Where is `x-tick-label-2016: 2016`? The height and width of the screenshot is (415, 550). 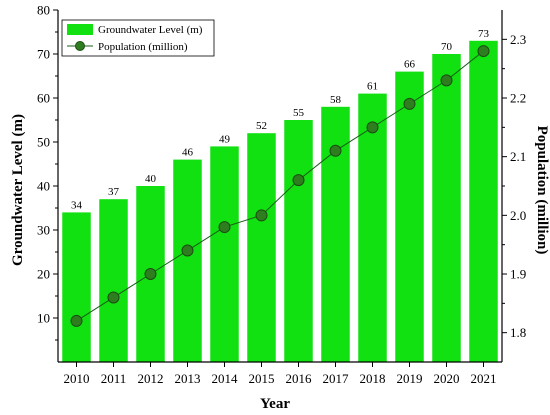 x-tick-label-2016: 2016 is located at coordinates (299, 378).